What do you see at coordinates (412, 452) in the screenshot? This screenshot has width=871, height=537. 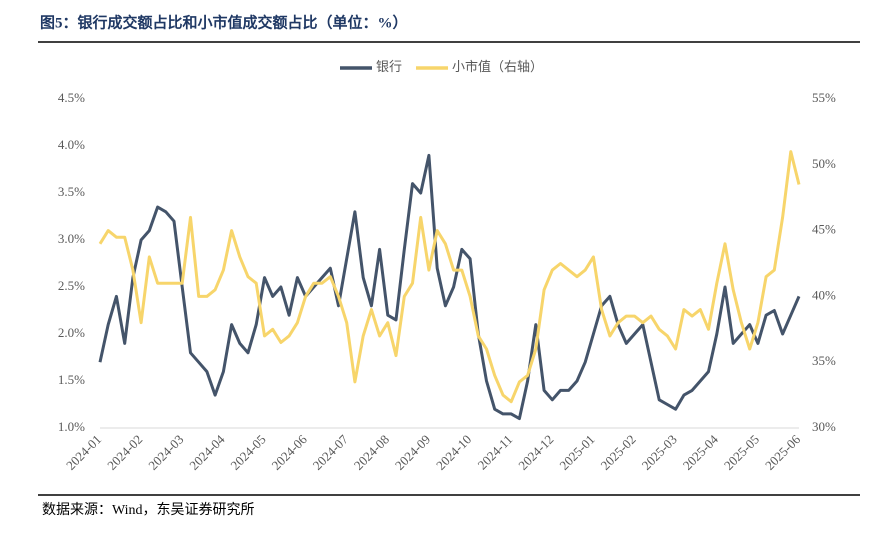 I see `x-tick-label: 2024-09` at bounding box center [412, 452].